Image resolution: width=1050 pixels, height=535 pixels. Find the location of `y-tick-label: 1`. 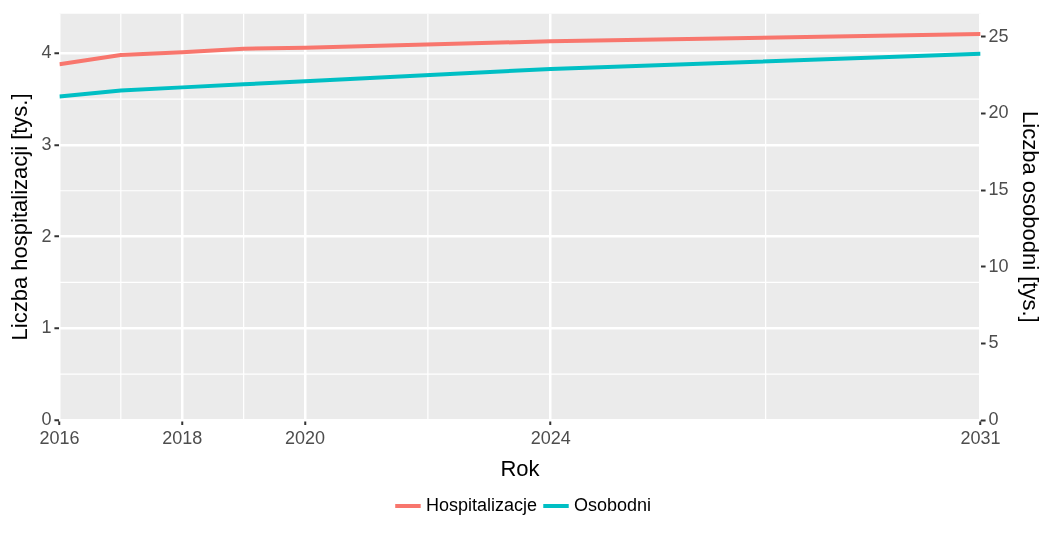

y-tick-label: 1 is located at coordinates (46, 327).